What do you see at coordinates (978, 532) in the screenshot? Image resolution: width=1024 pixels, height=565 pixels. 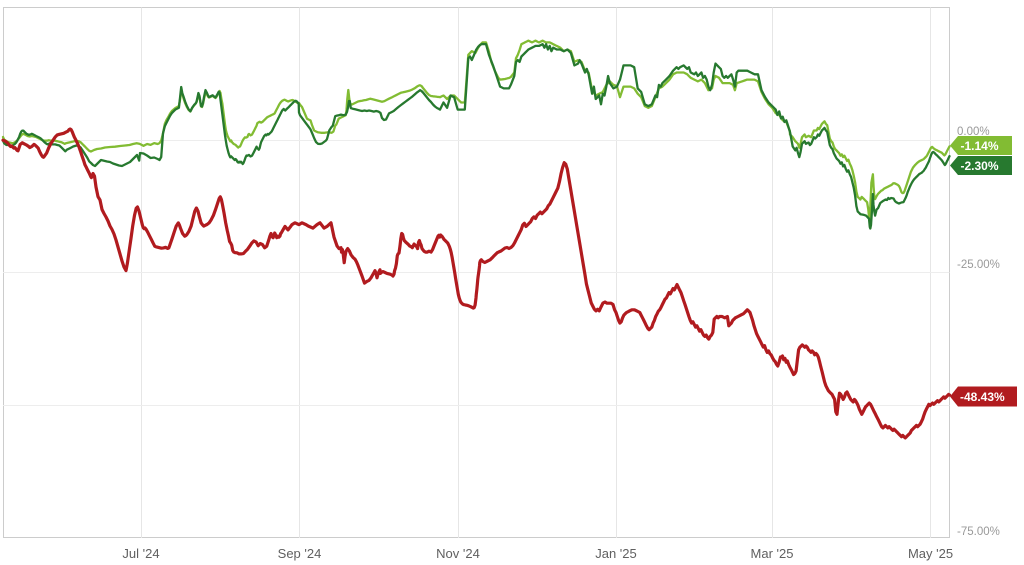 I see `svg-text: -75.00%` at bounding box center [978, 532].